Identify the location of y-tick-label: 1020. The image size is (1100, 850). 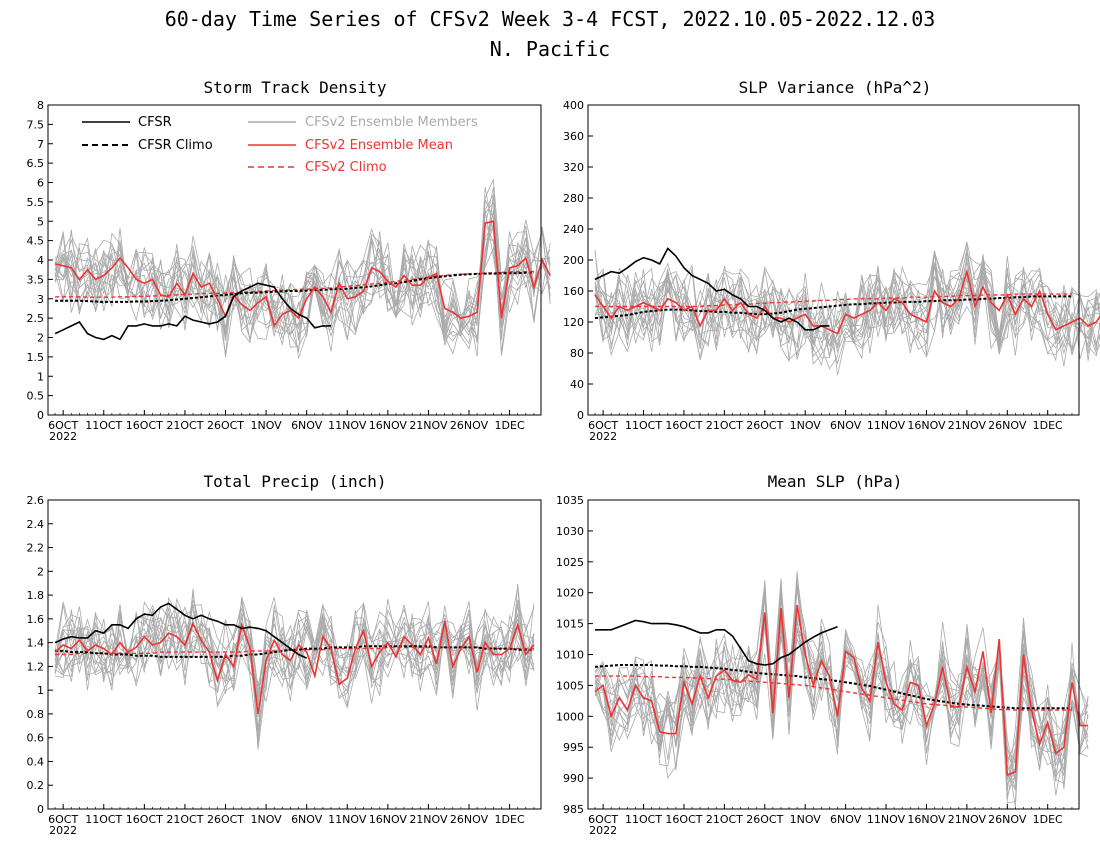
(570, 593).